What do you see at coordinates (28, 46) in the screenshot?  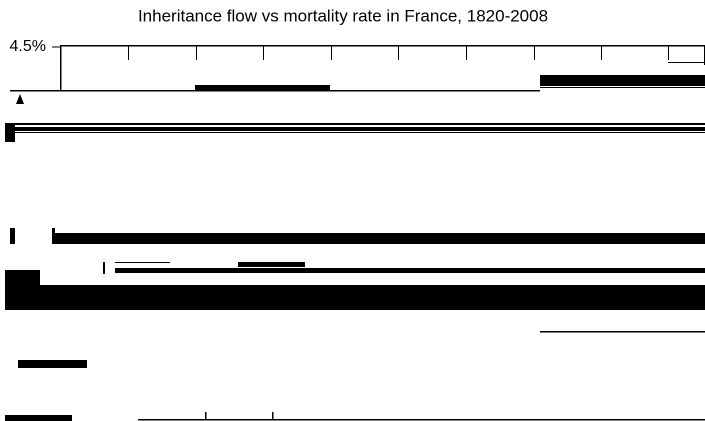 I see `y-tick-label: 4.5%` at bounding box center [28, 46].